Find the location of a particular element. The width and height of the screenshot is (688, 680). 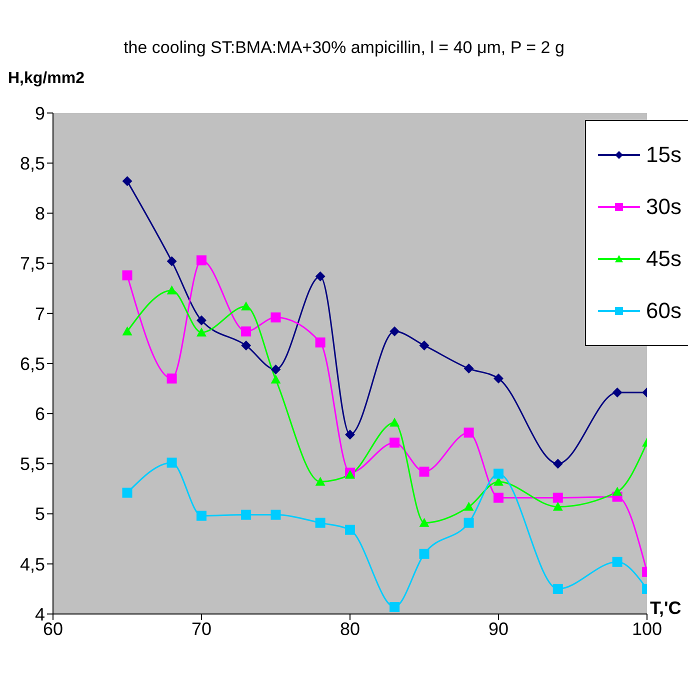

x-tick-label: 90 is located at coordinates (498, 628).